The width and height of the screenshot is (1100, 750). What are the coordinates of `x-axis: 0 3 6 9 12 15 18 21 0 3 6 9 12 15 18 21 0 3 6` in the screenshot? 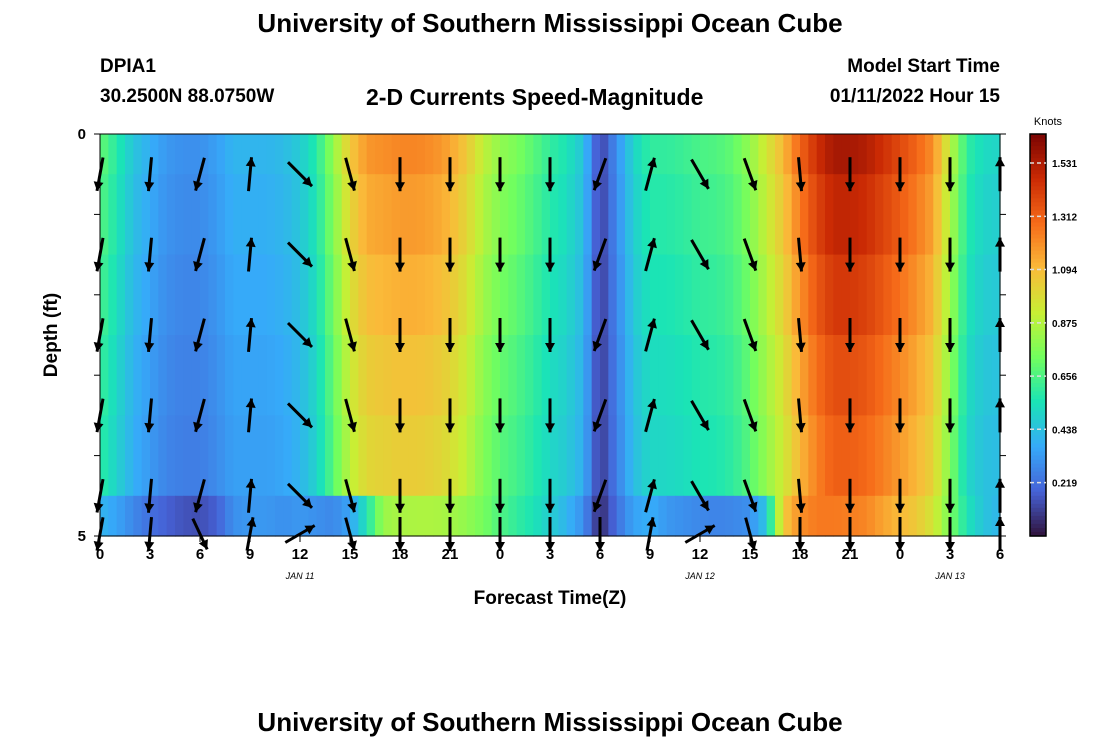 It's located at (550, 549).